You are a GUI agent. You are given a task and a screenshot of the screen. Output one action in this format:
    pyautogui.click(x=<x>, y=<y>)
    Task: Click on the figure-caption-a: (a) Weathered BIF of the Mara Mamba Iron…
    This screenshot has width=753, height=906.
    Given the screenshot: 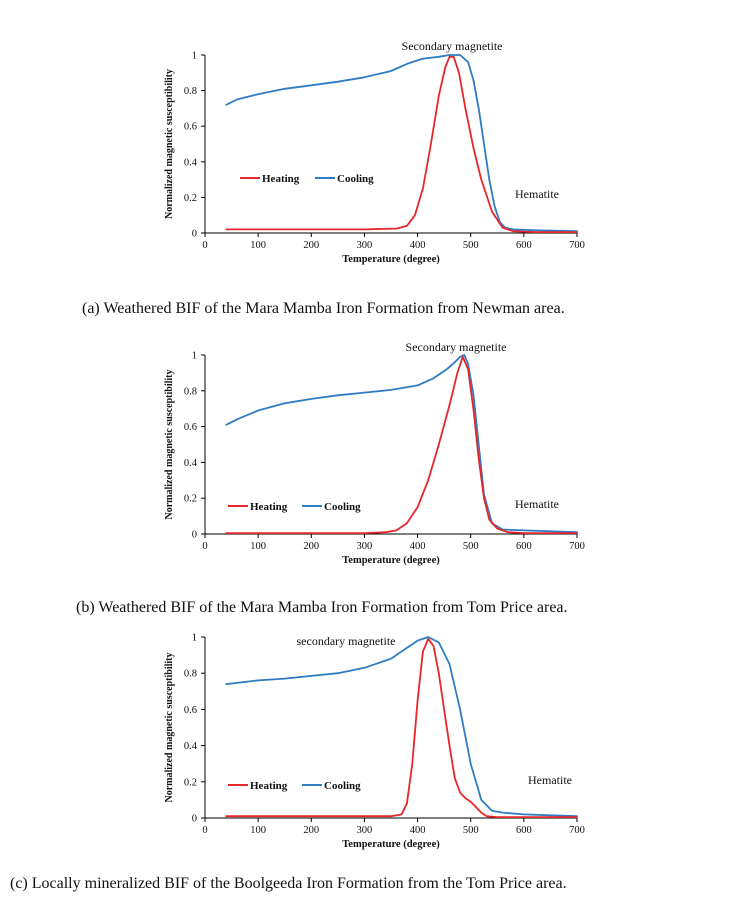 What is the action you would take?
    pyautogui.click(x=323, y=308)
    